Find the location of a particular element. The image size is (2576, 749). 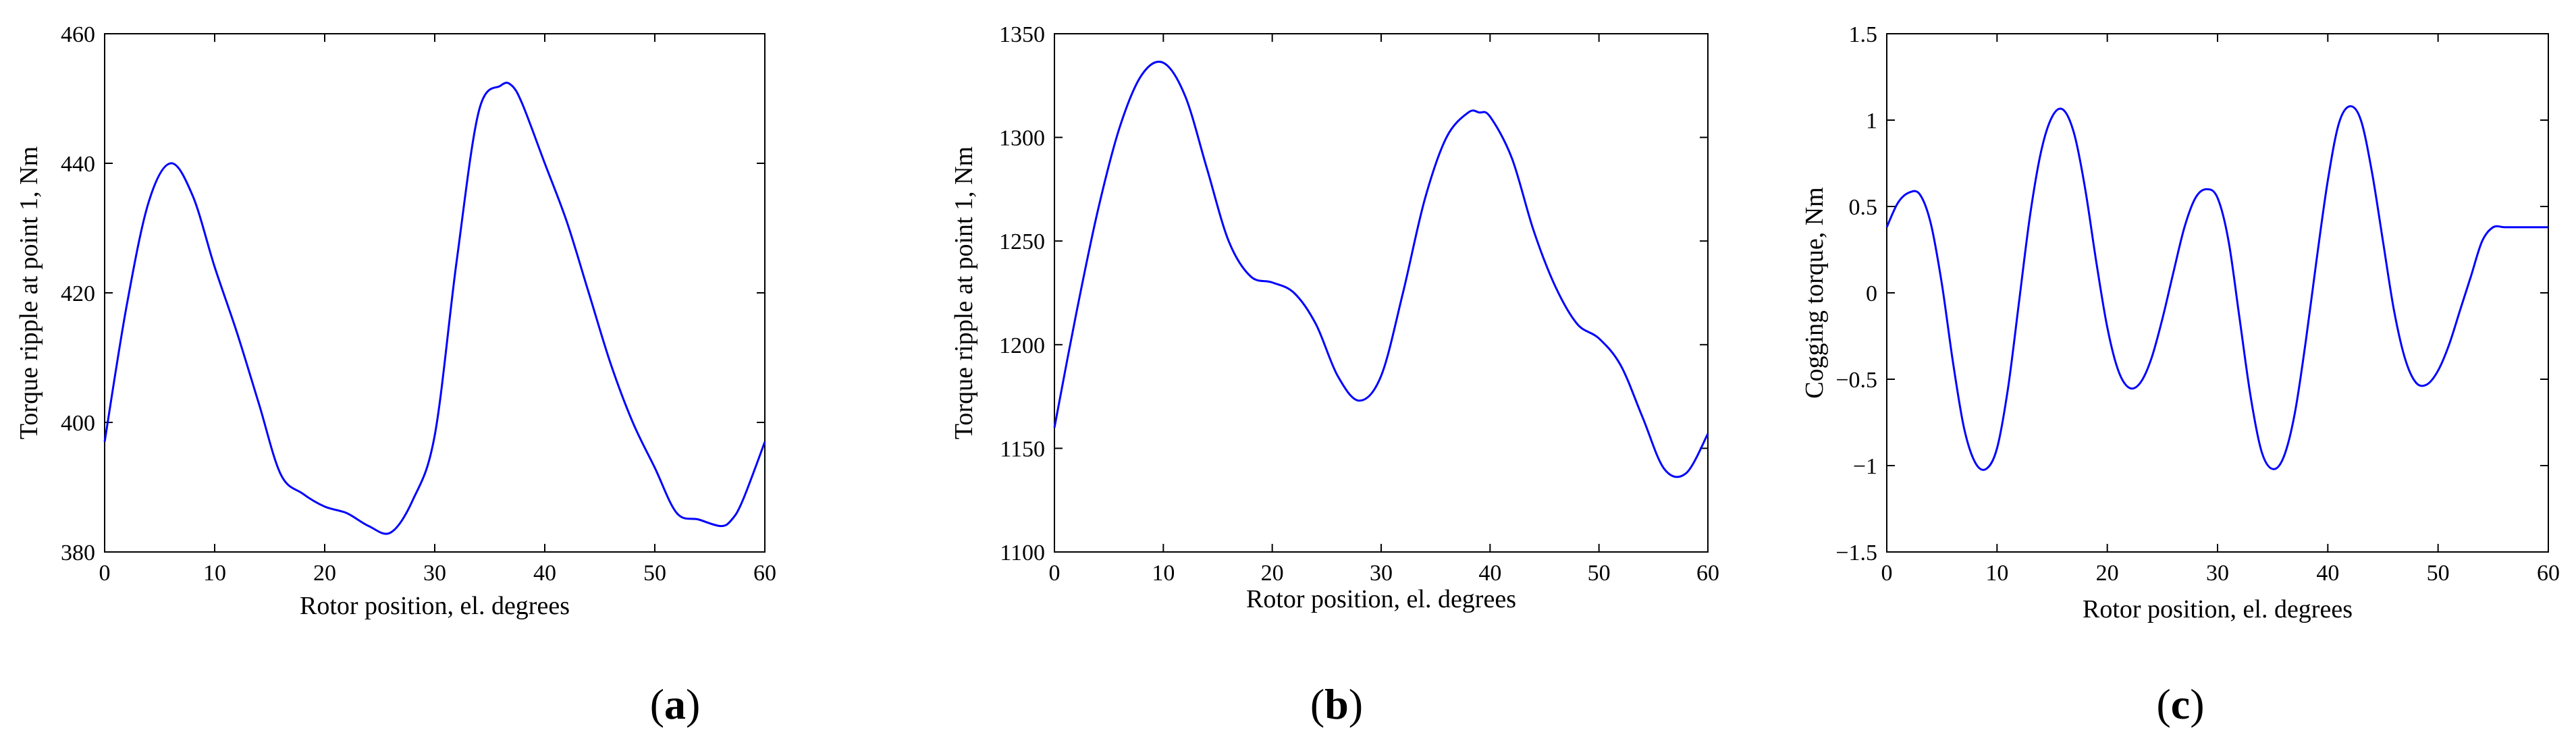

y-tick-label: 0 is located at coordinates (1872, 293).